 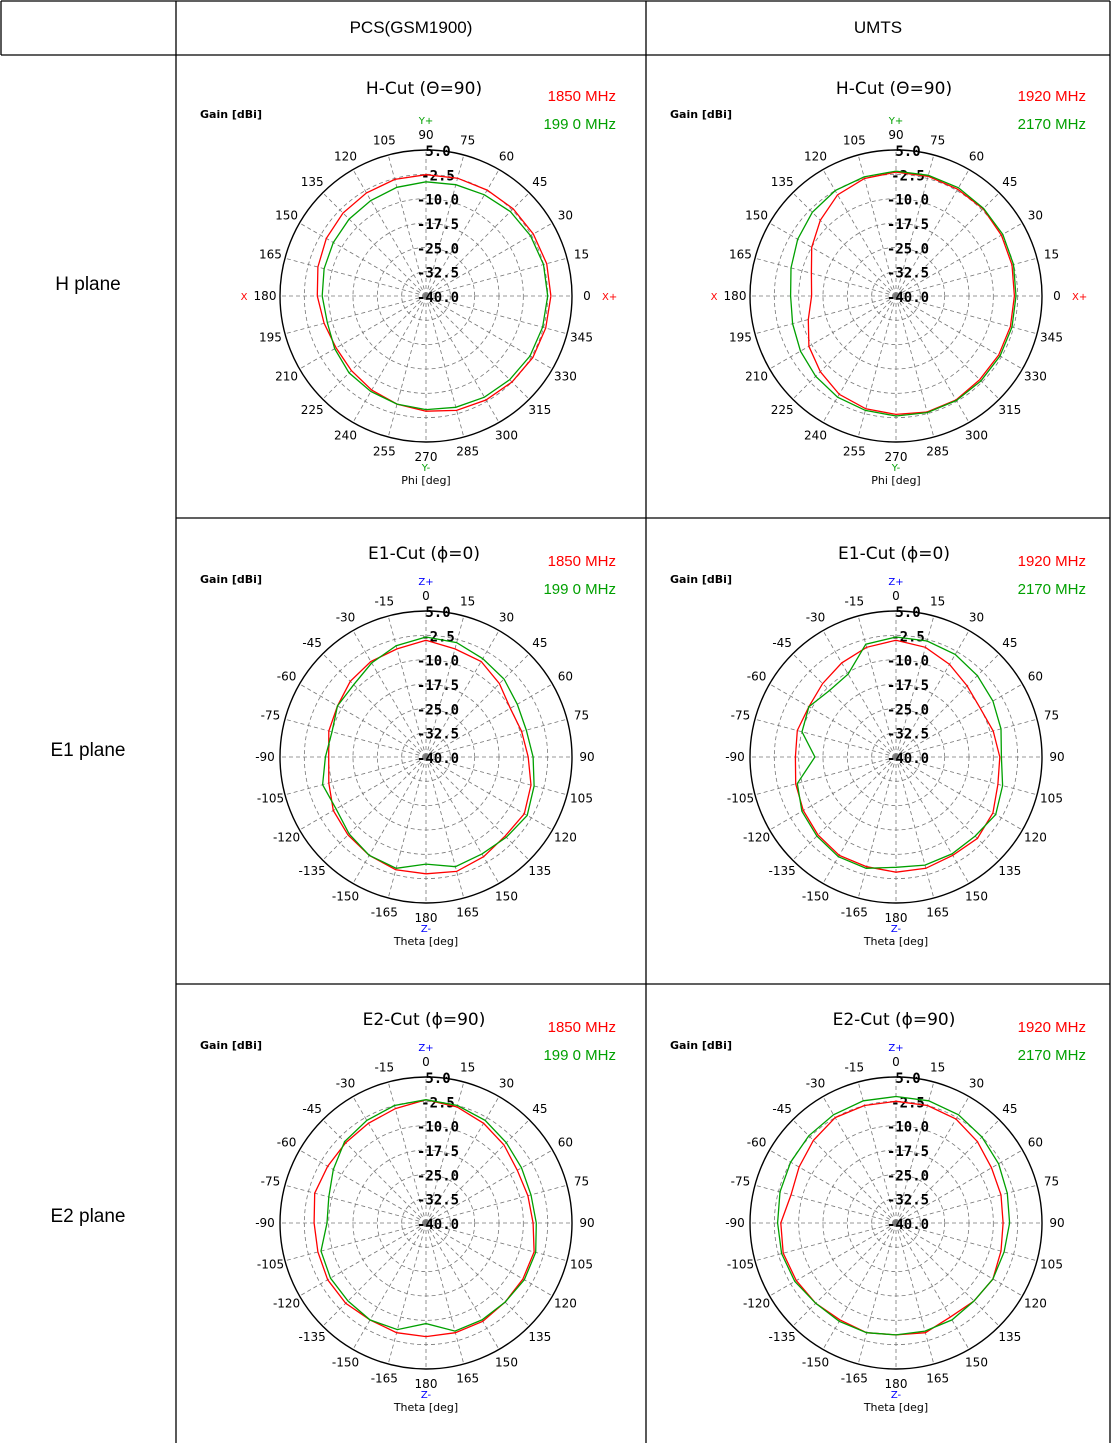 I want to click on angle-tick-label: 15, so click(x=937, y=1067).